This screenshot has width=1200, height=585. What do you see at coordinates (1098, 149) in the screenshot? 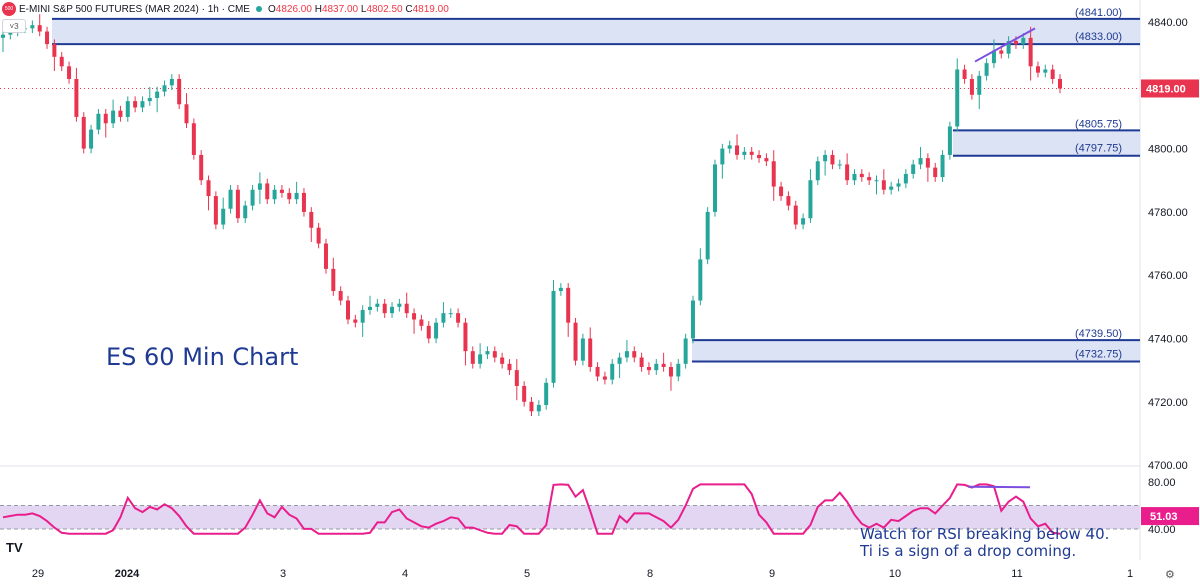
I see `zone-1-lower-label: (4797.75)` at bounding box center [1098, 149].